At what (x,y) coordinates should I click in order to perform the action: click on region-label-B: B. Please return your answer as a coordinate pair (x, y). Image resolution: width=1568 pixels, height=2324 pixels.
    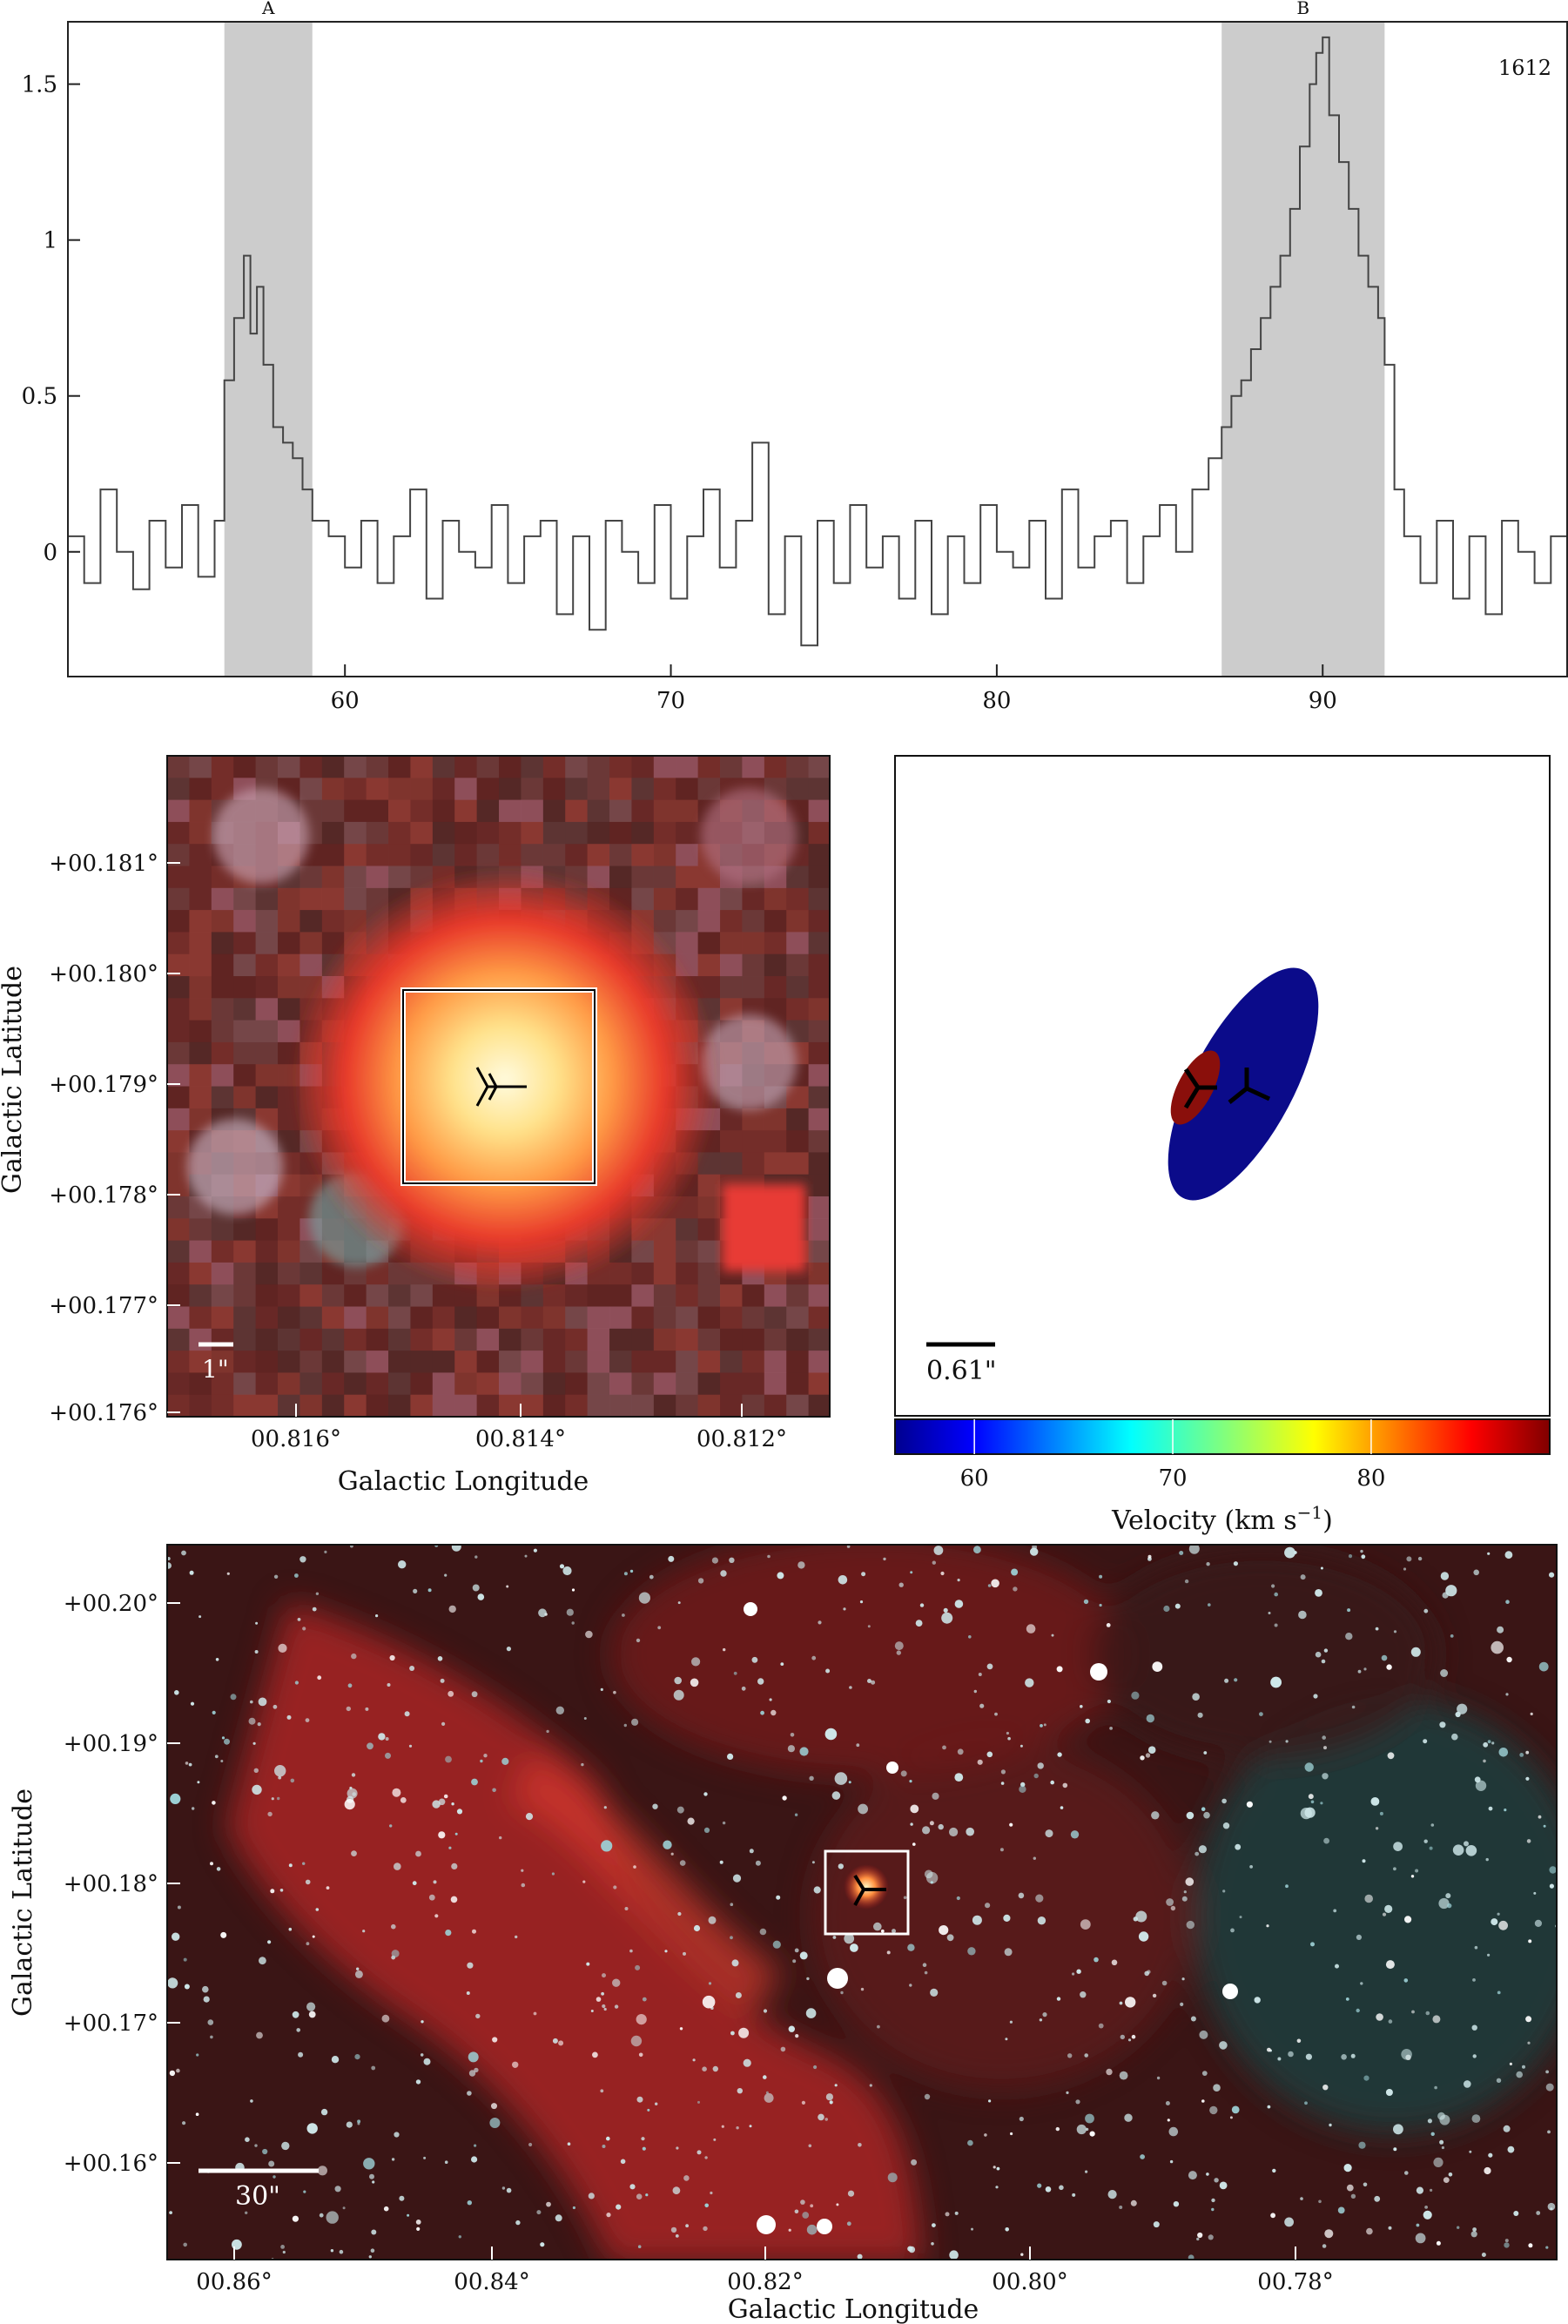
    Looking at the image, I should click on (1302, 9).